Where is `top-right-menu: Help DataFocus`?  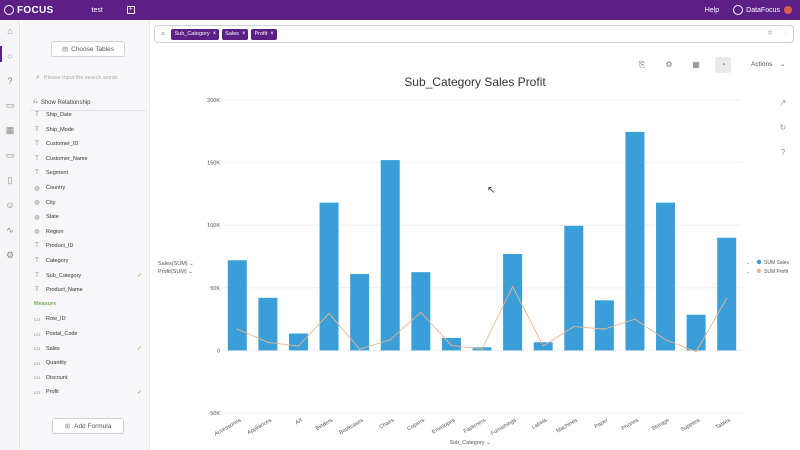 top-right-menu: Help DataFocus is located at coordinates (748, 10).